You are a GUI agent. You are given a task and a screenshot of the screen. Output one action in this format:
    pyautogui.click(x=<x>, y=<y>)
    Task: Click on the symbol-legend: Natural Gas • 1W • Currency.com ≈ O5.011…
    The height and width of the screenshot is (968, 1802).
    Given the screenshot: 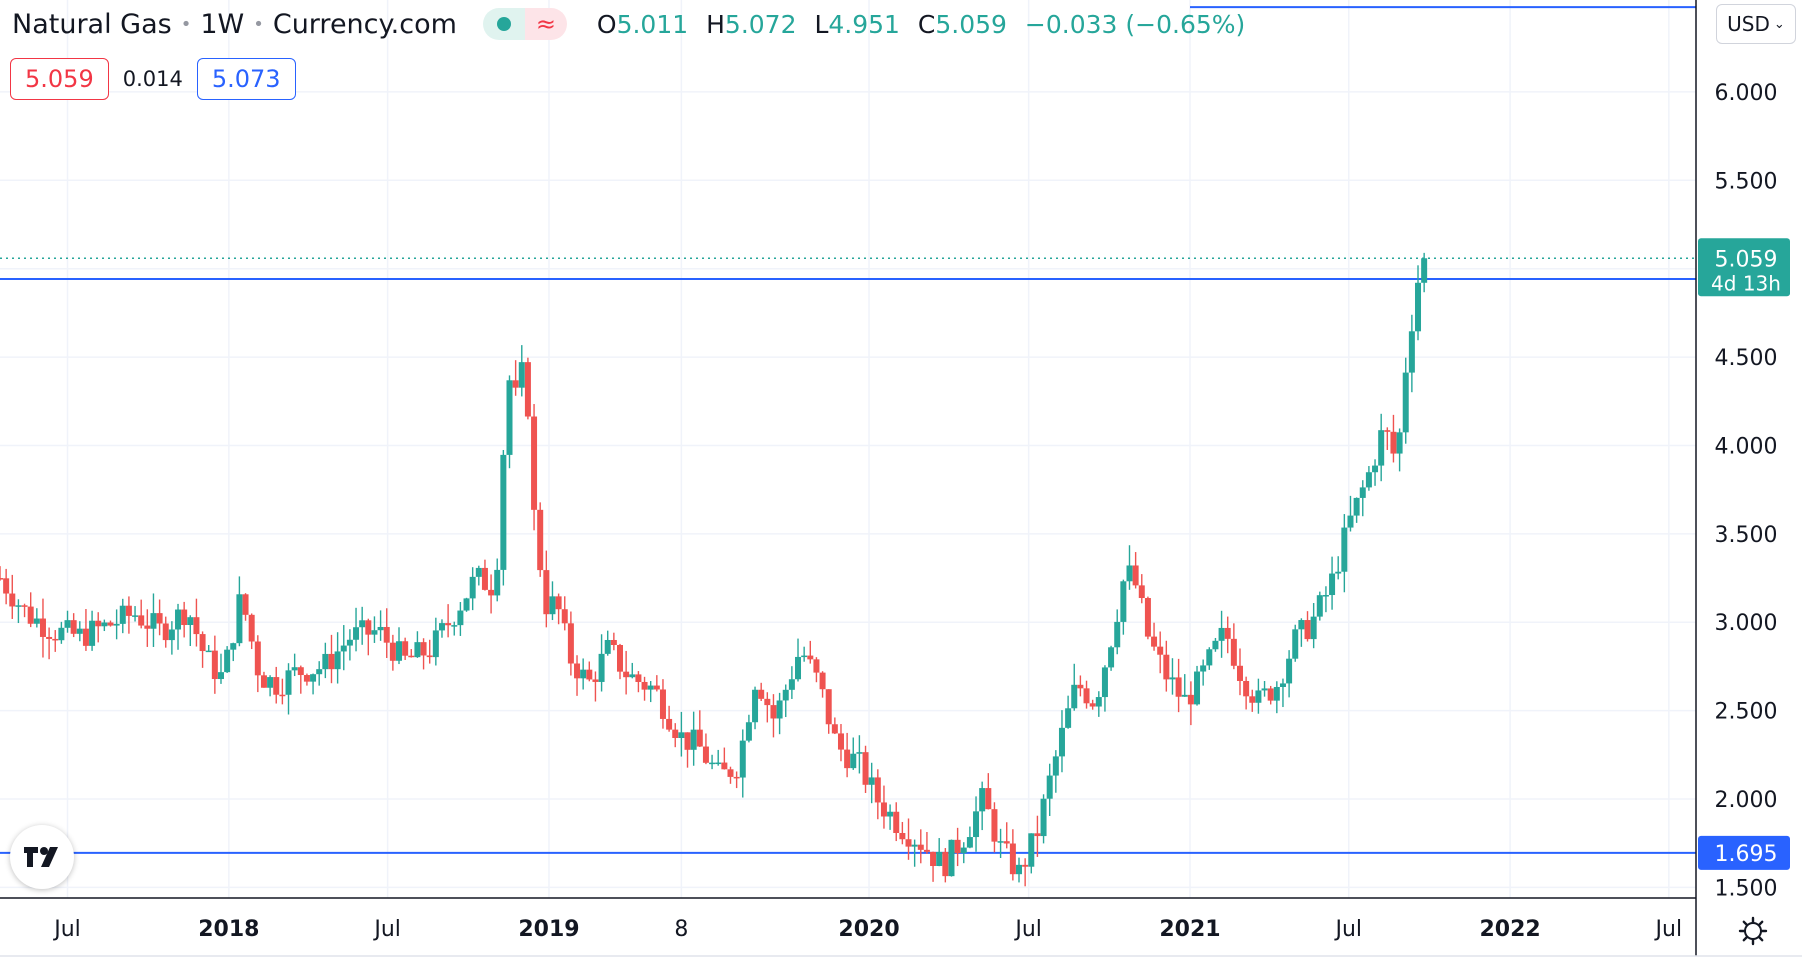 What is the action you would take?
    pyautogui.click(x=628, y=24)
    